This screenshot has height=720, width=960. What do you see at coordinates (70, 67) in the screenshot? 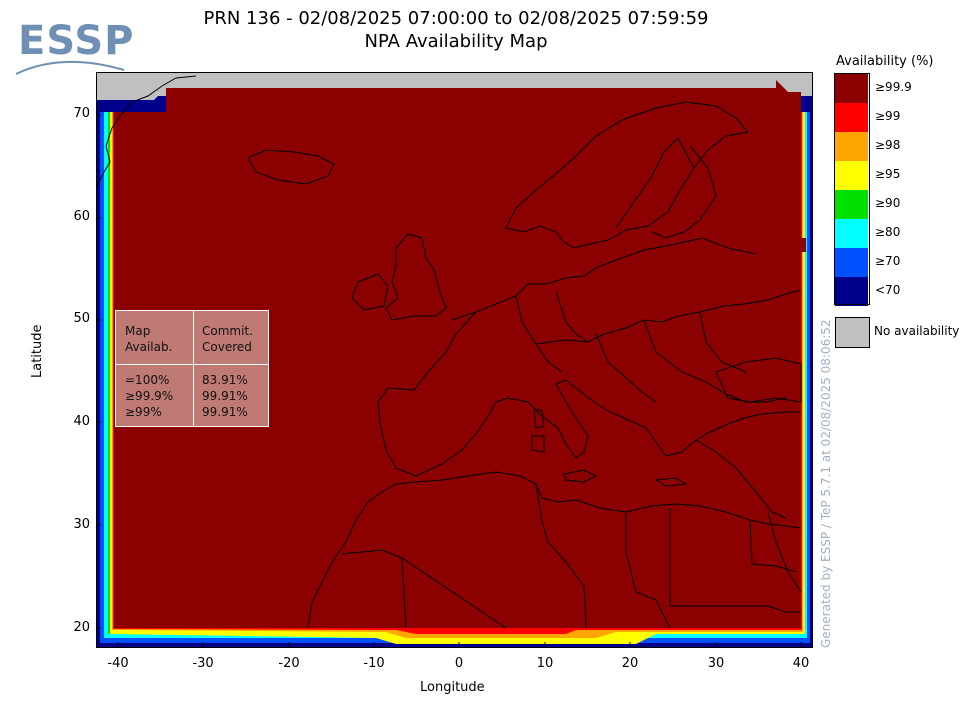
I see `logo-swoosh` at bounding box center [70, 67].